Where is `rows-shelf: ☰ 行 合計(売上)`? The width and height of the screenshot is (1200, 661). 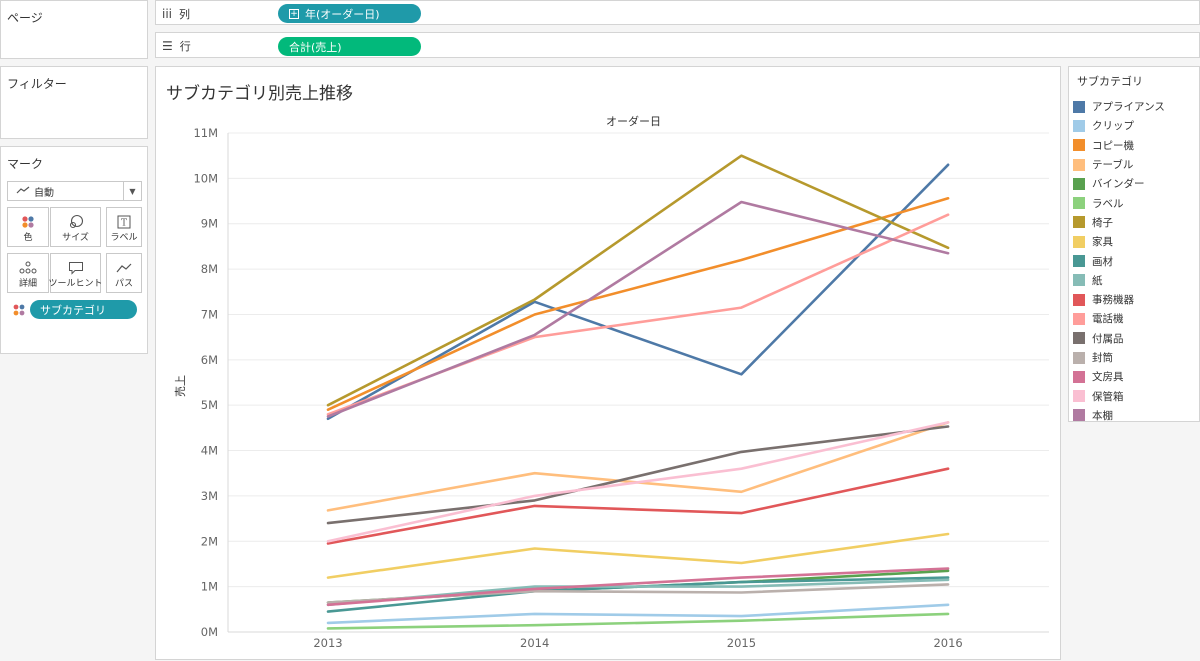
rows-shelf: ☰ 行 合計(売上) is located at coordinates (677, 45).